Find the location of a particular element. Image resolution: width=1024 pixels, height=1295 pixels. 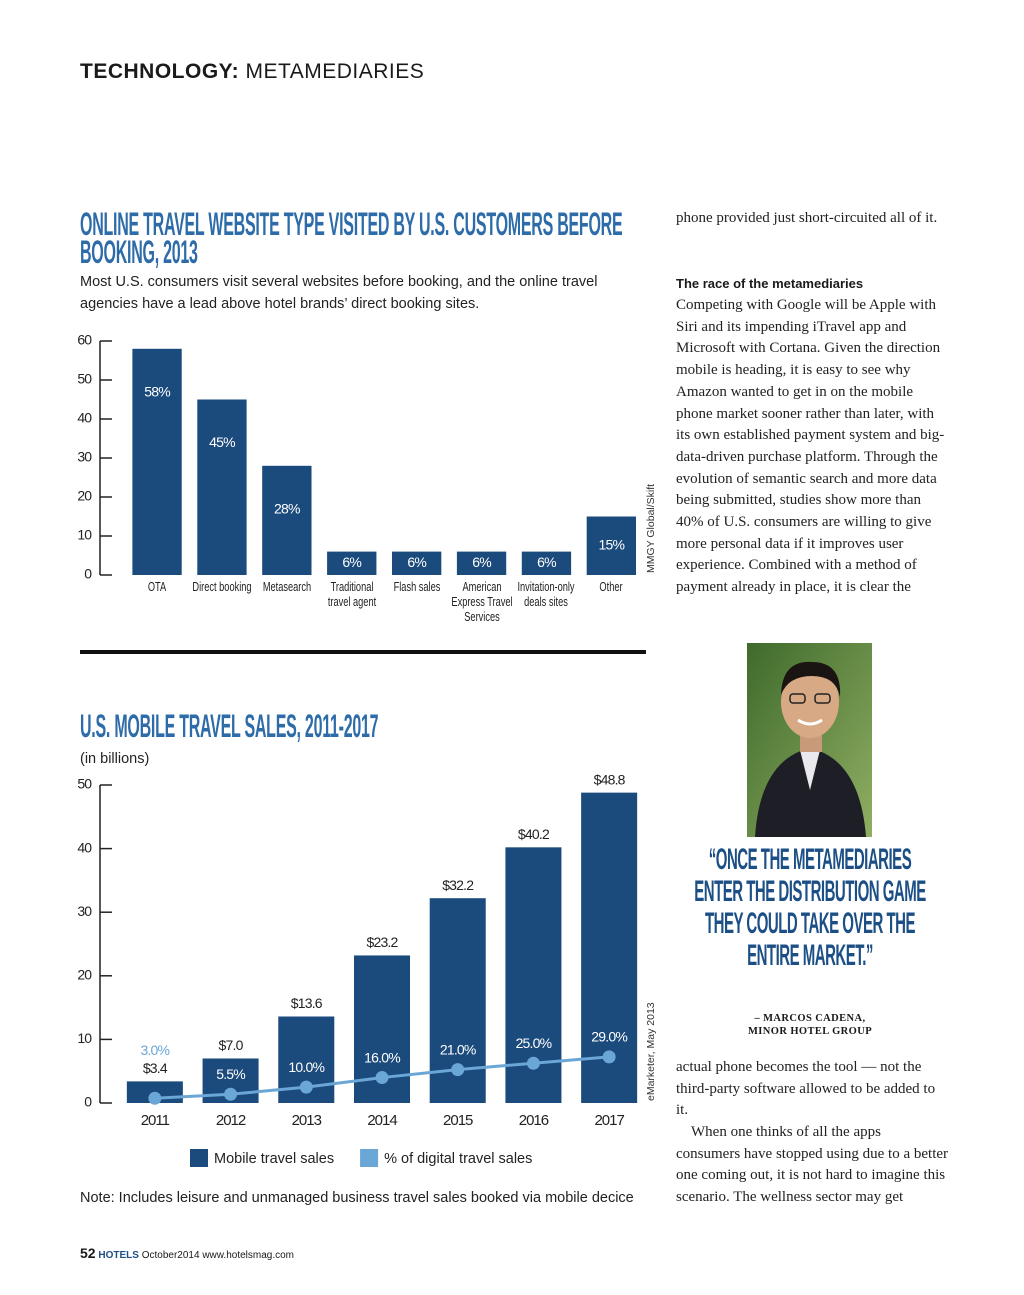

x-tick-label: Metasearch is located at coordinates (287, 587).